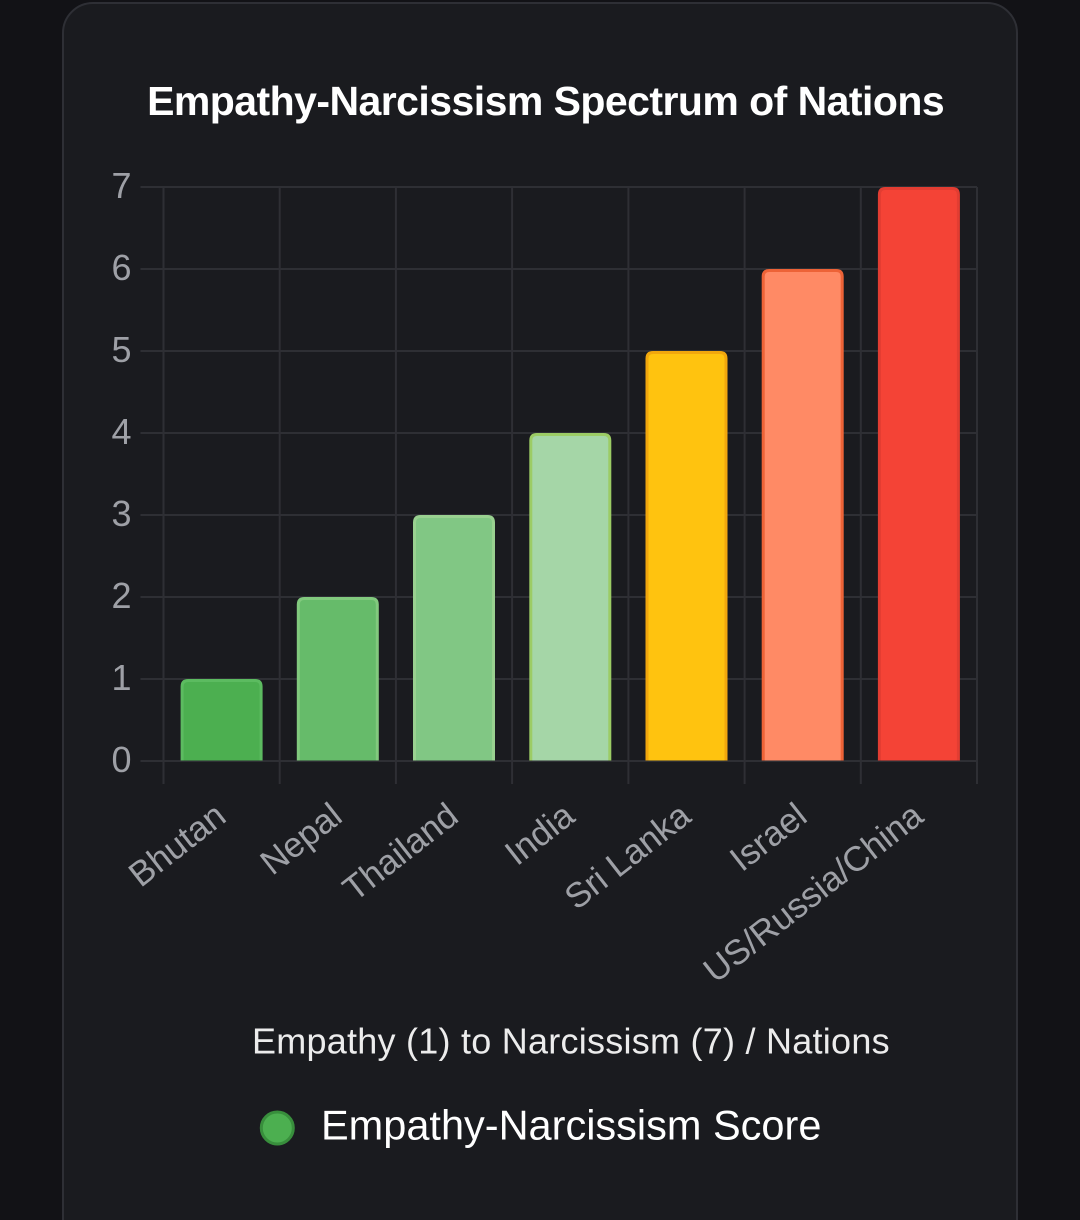 The image size is (1080, 1220). What do you see at coordinates (121, 759) in the screenshot?
I see `svg-text: 0` at bounding box center [121, 759].